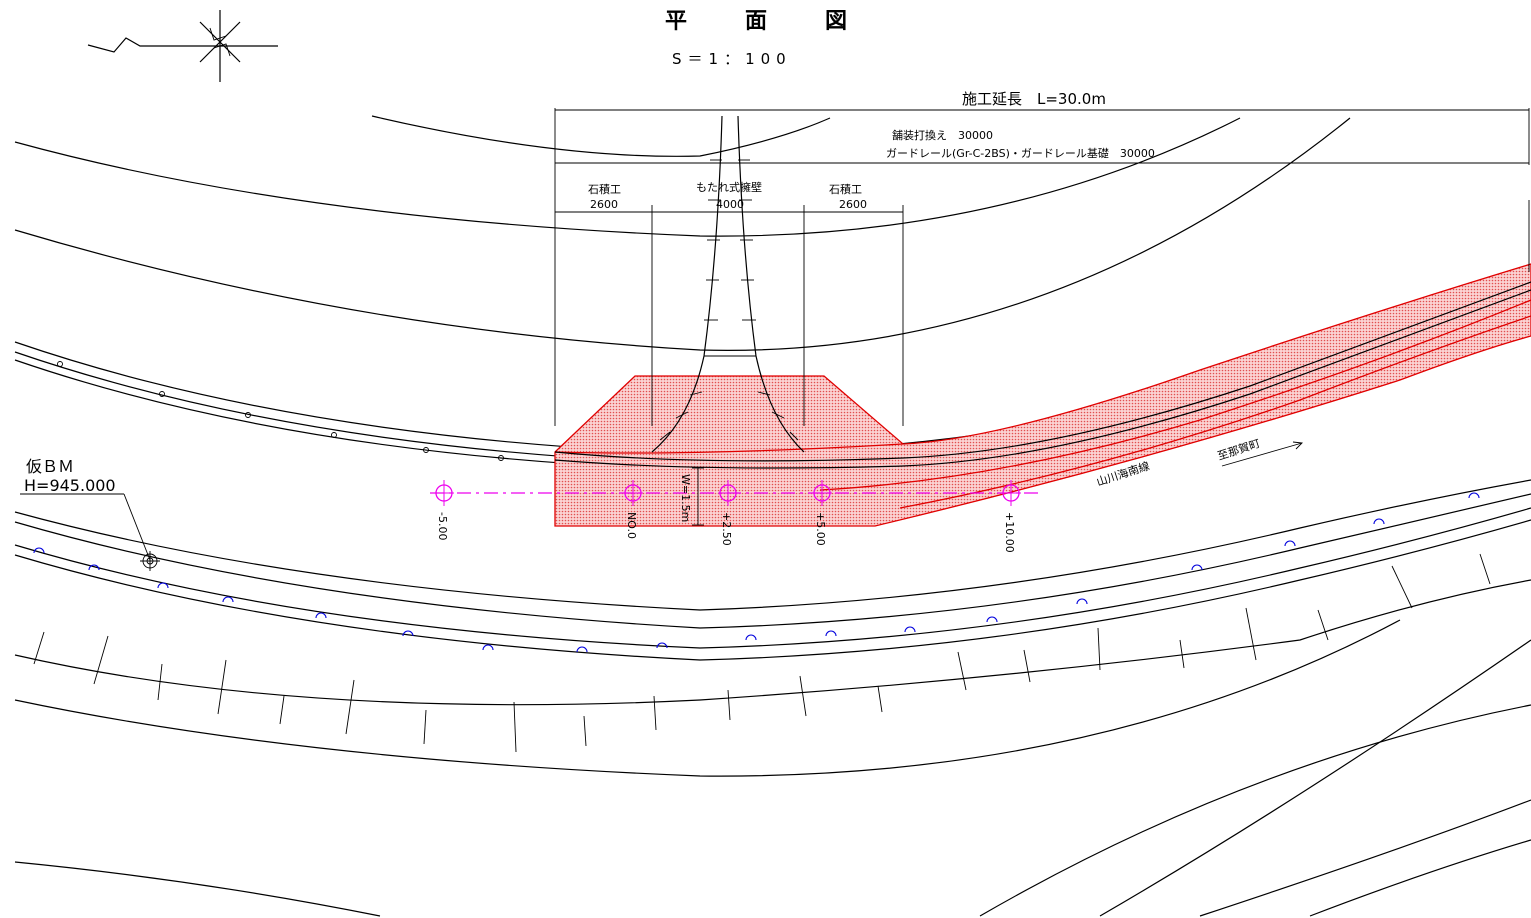  What do you see at coordinates (685, 498) in the screenshot?
I see `width-label: W=1.5m` at bounding box center [685, 498].